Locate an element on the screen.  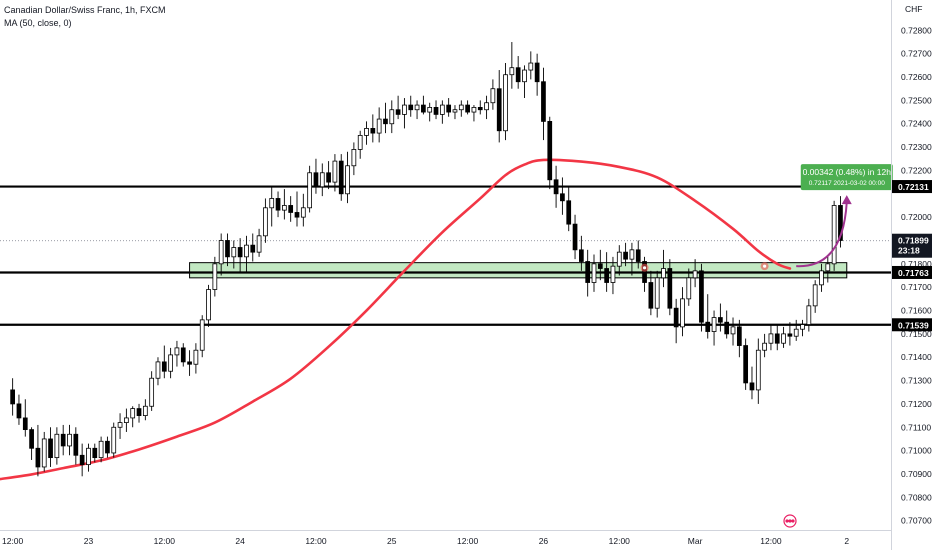
indicator-title: MA (50, close, 0) is located at coordinates (38, 23).